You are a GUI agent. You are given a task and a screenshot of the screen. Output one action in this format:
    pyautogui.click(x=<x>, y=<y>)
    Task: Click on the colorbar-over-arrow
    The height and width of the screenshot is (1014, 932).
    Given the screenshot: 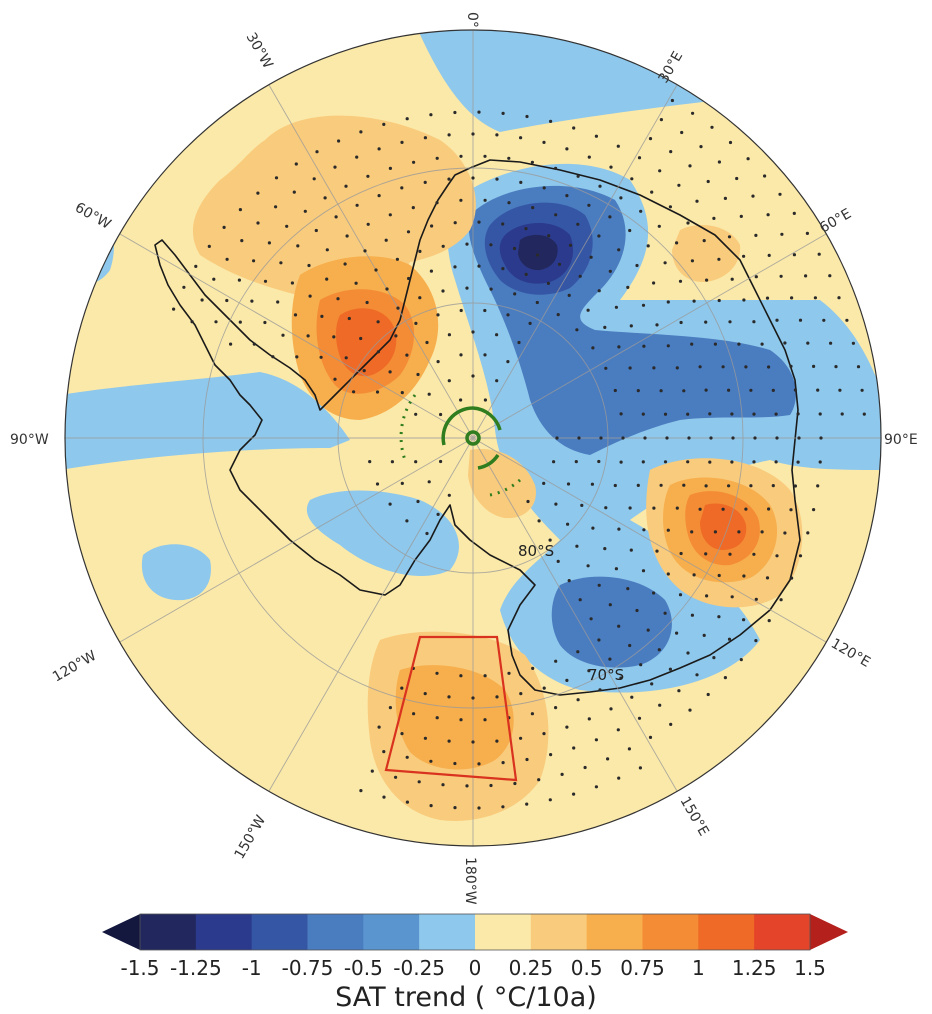 What is the action you would take?
    pyautogui.click(x=829, y=932)
    